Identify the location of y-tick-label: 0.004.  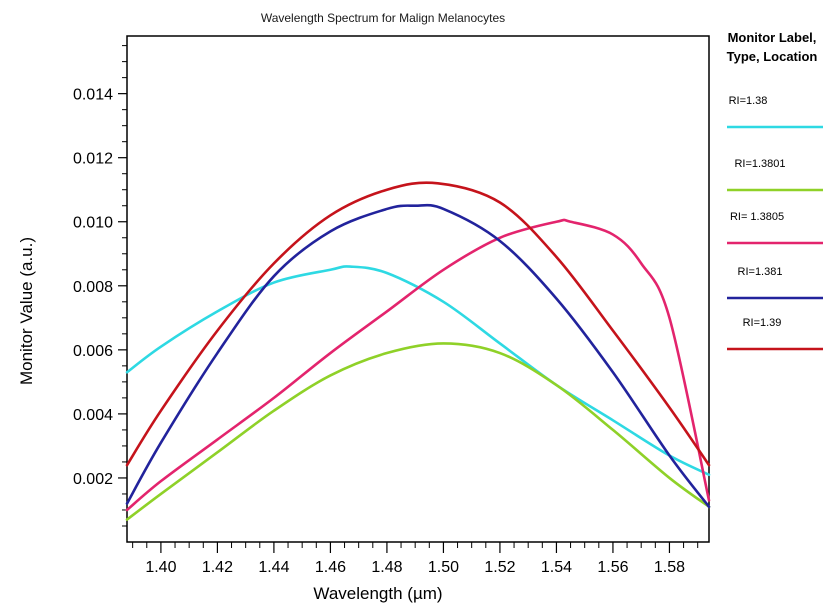
(93, 415).